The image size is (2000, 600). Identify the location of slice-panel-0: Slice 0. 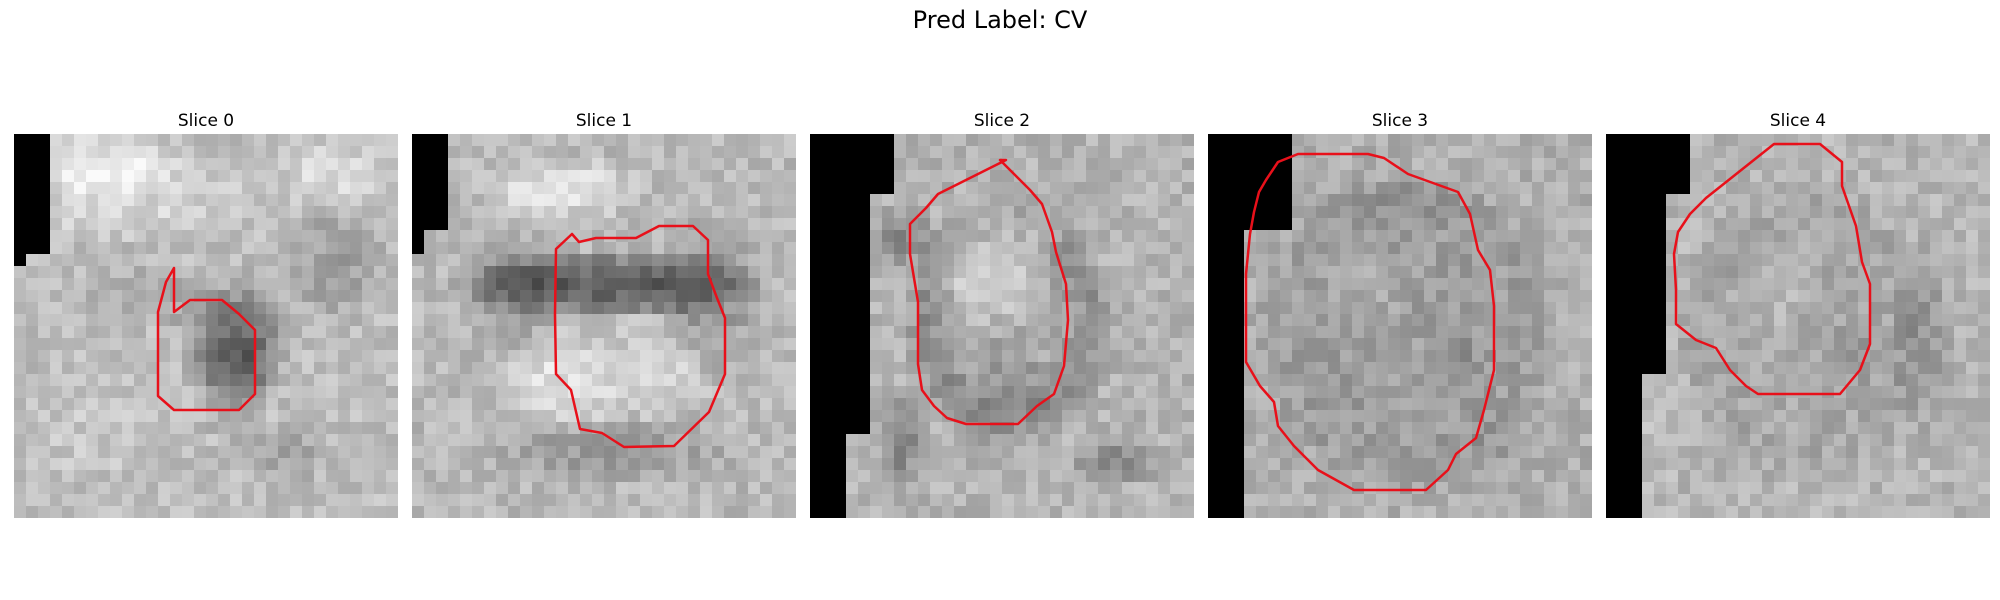
(206, 313).